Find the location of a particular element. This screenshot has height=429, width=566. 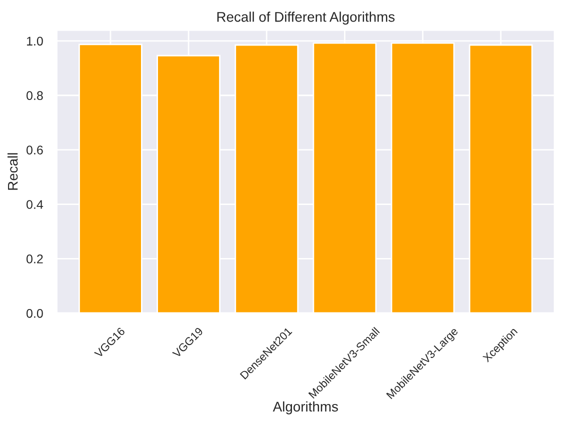

y-tick-label: 0.2 is located at coordinates (34, 259).